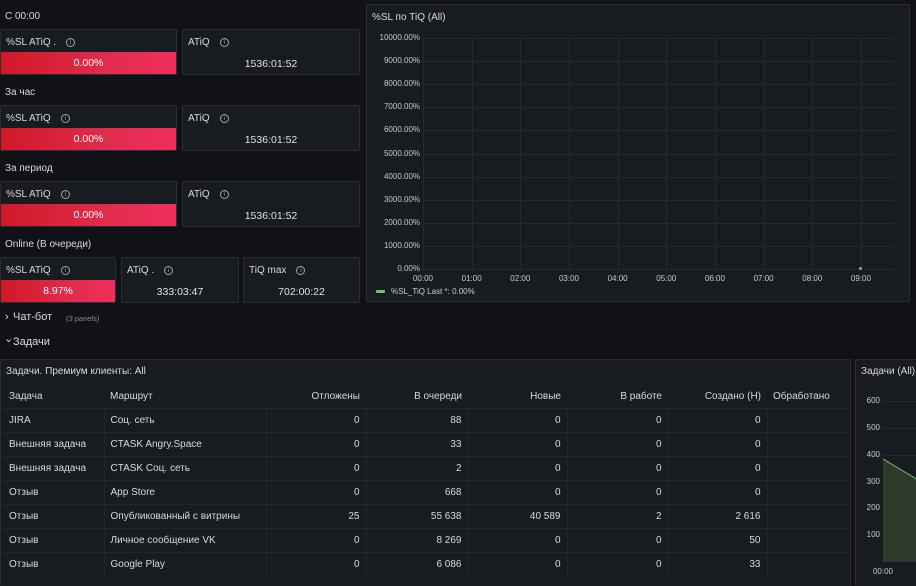 The height and width of the screenshot is (586, 916). What do you see at coordinates (301, 292) in the screenshot?
I see `stat-value: 702:00:22` at bounding box center [301, 292].